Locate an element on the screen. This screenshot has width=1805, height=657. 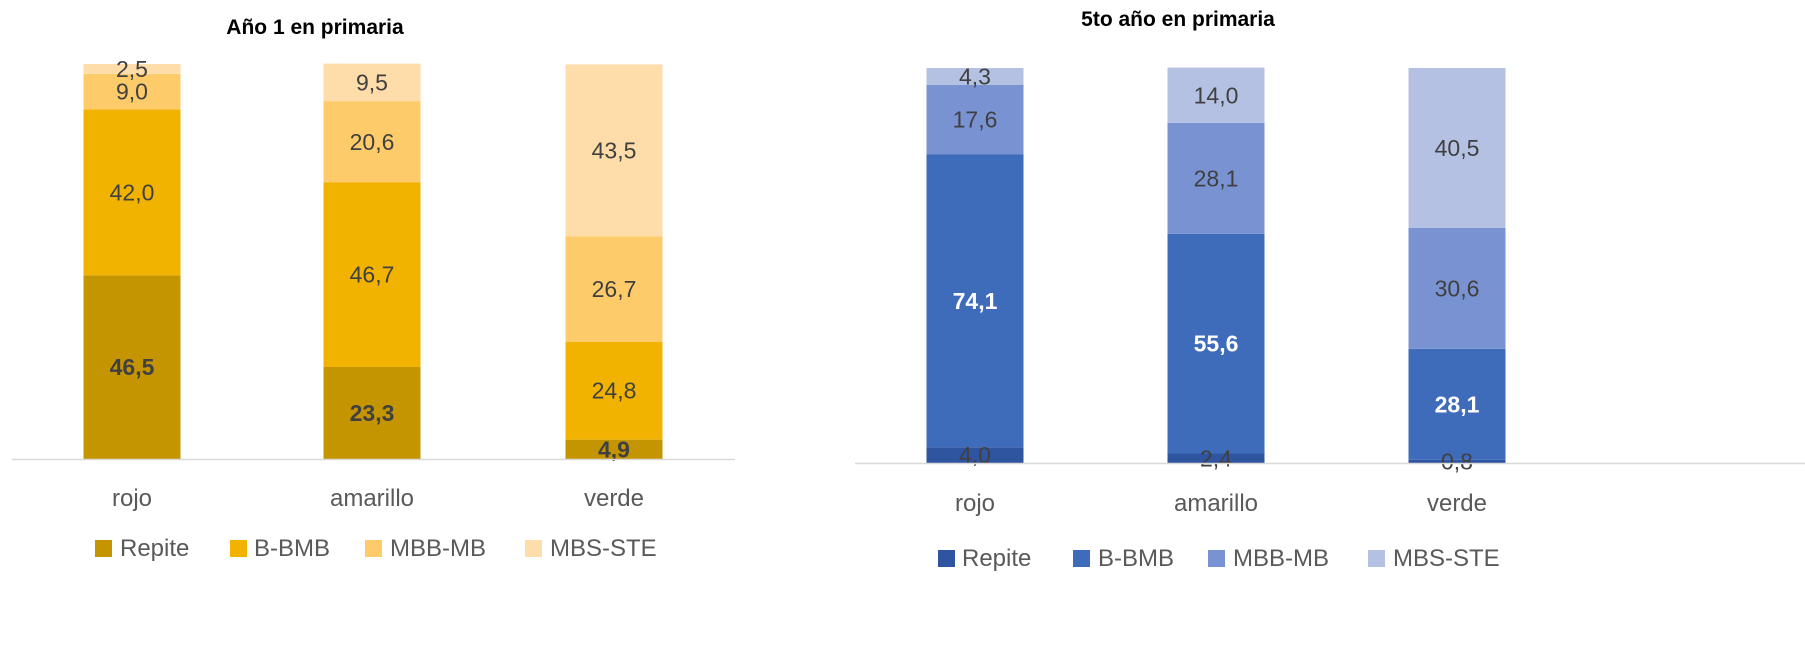
chart1-legend-label-repite: Repite is located at coordinates (154, 548).